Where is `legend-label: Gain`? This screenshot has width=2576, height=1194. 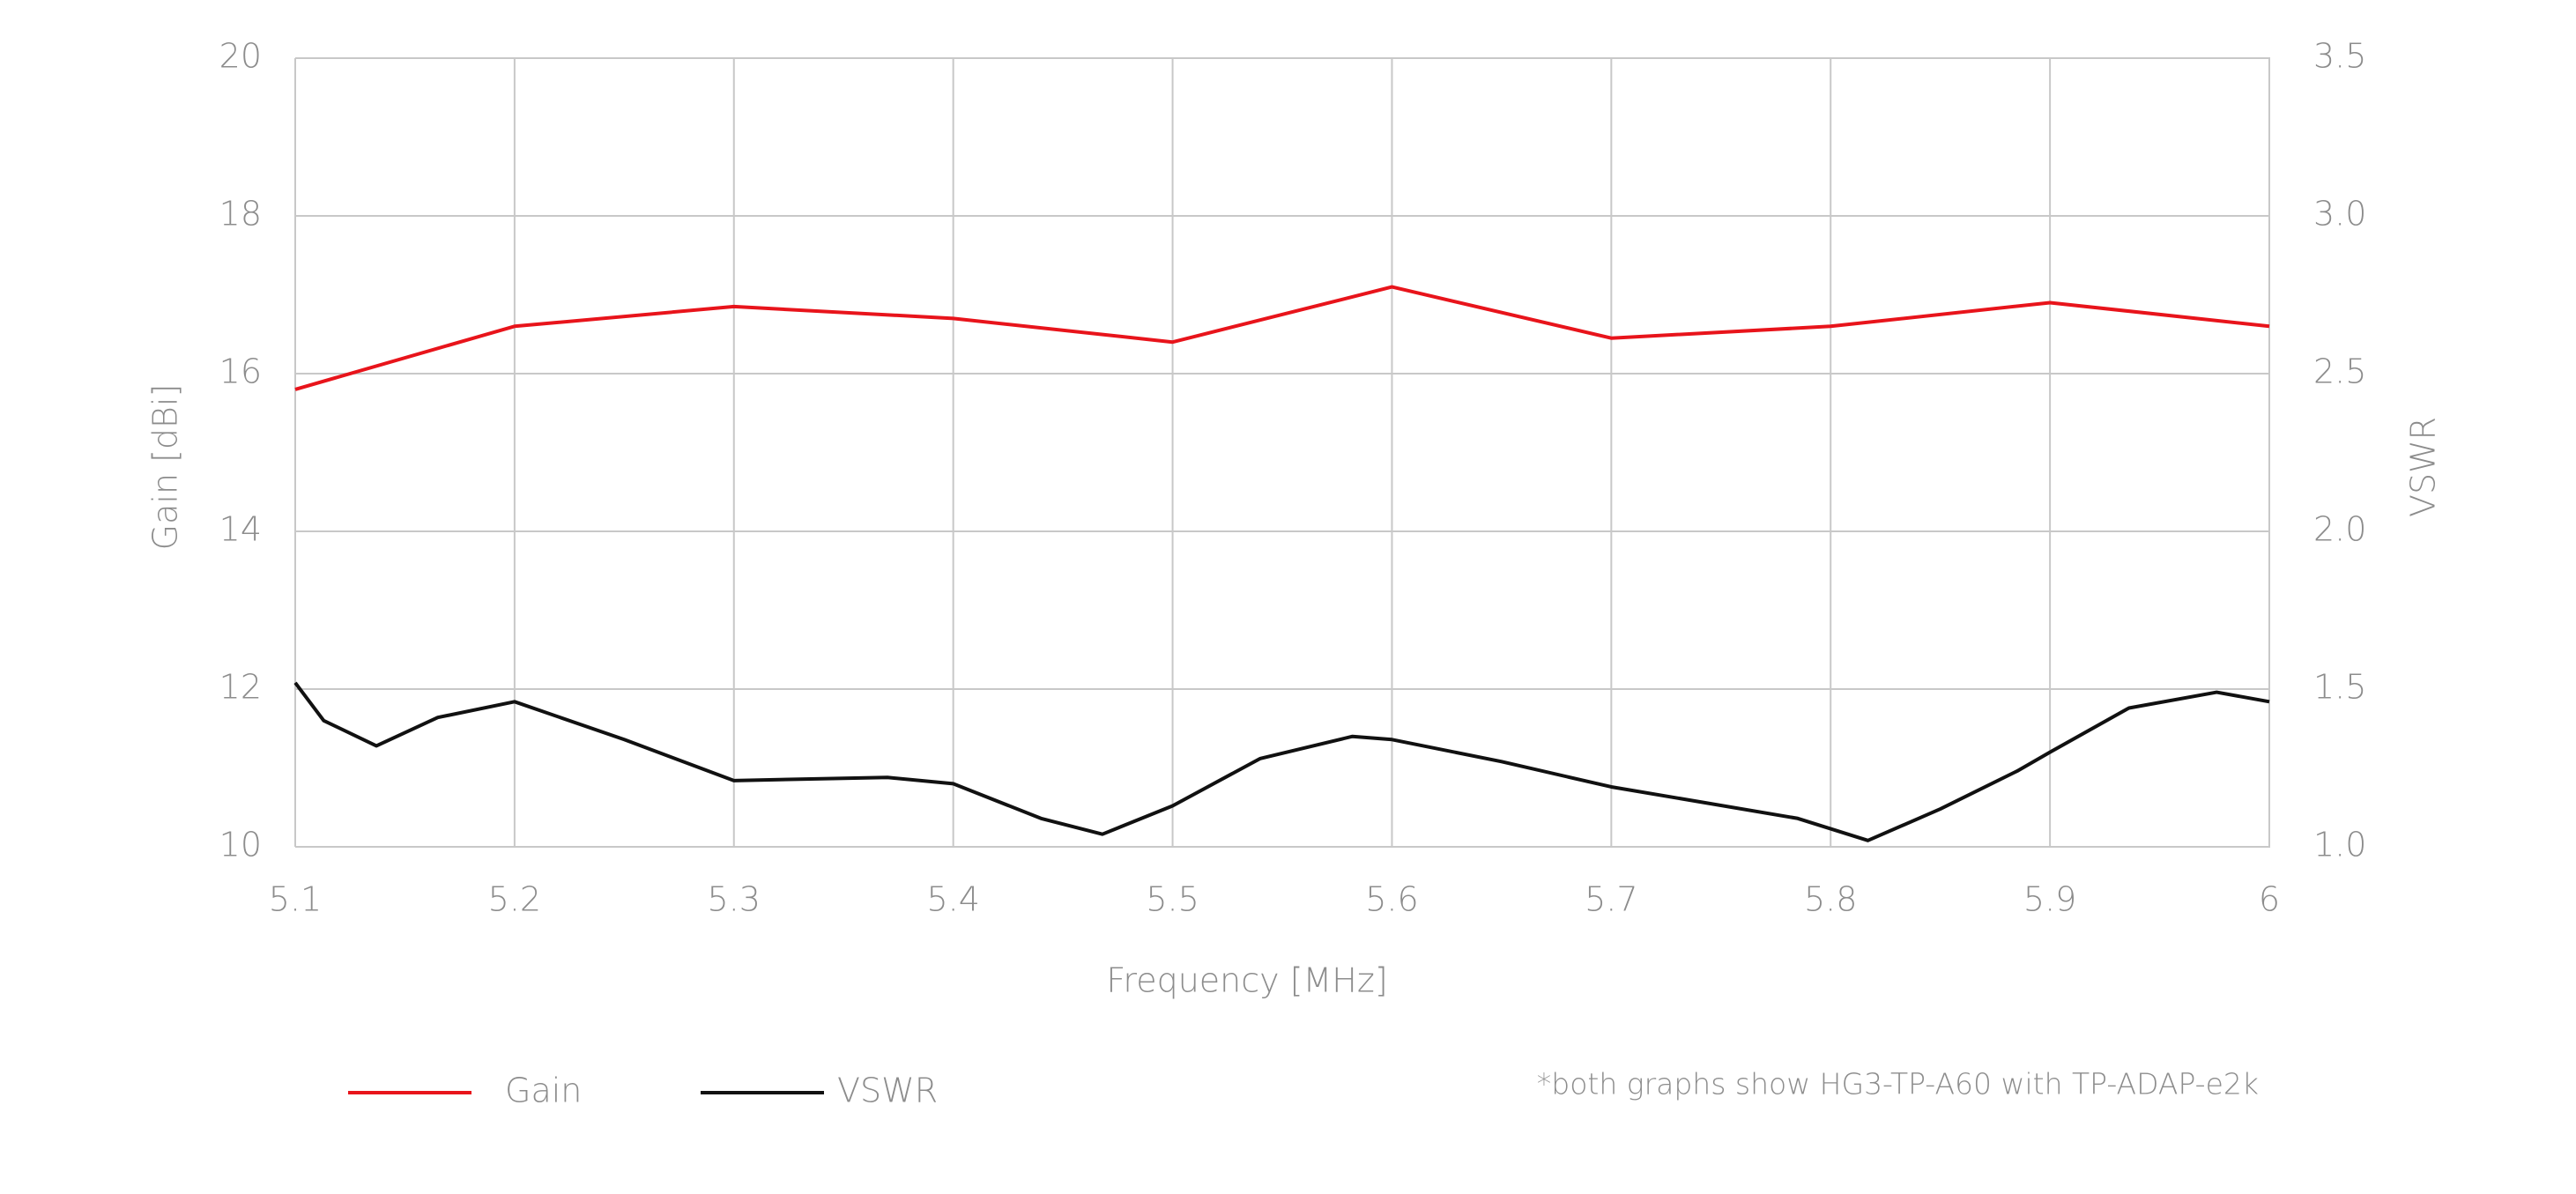 legend-label: Gain is located at coordinates (543, 1091).